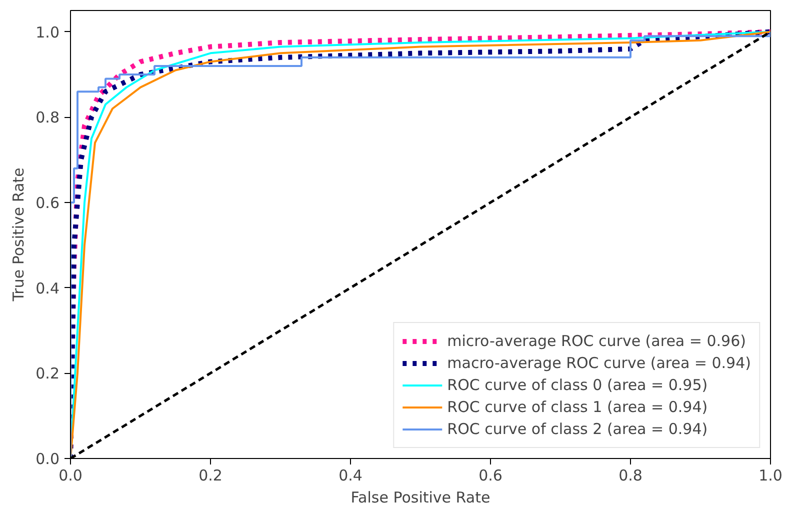 The image size is (785, 513). What do you see at coordinates (19, 235) in the screenshot?
I see `y-axis-title: True Positive Rate` at bounding box center [19, 235].